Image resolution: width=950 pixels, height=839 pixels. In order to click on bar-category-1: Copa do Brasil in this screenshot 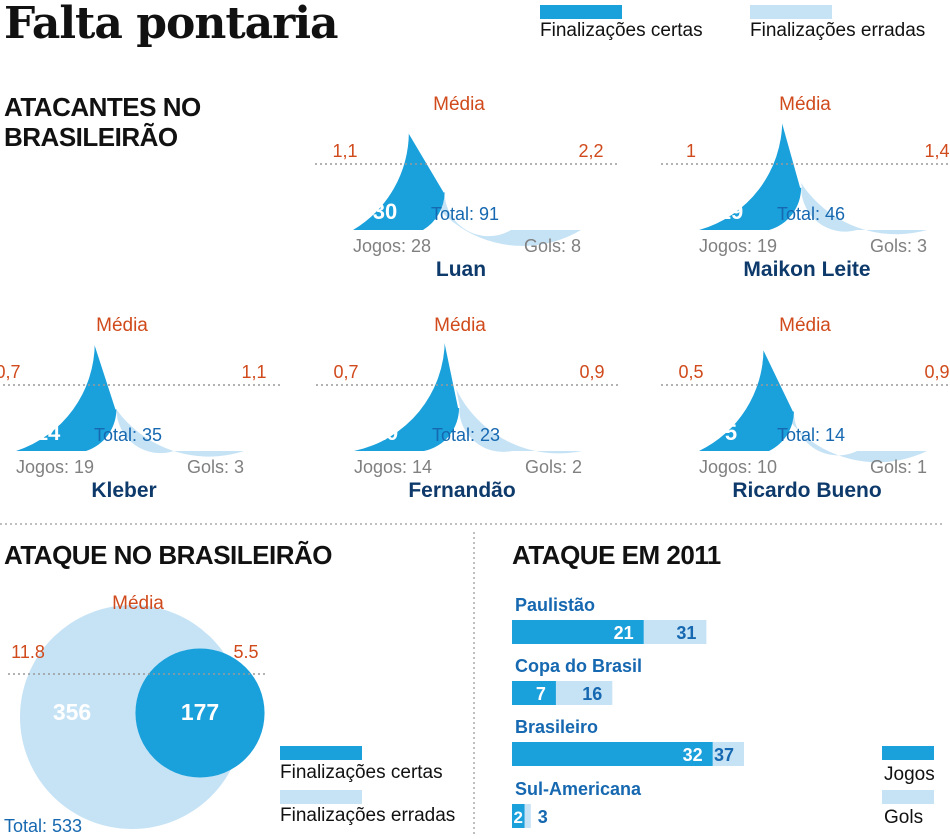, I will do `click(578, 666)`.